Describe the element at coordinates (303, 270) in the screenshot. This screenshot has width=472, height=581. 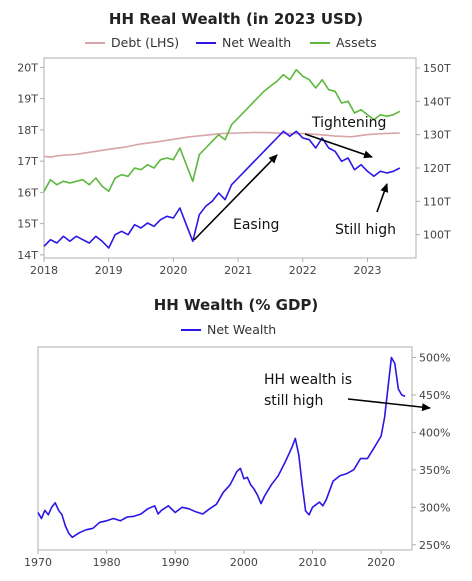
I see `x-tick-label: 2022` at that location.